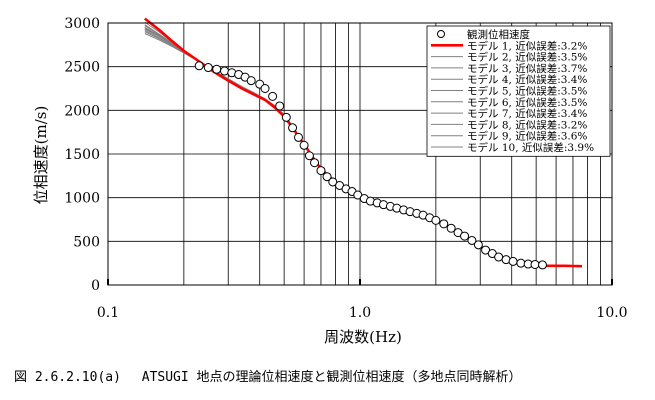 The image size is (655, 400). What do you see at coordinates (441, 34) in the screenshot?
I see `legend-marker-observed` at bounding box center [441, 34].